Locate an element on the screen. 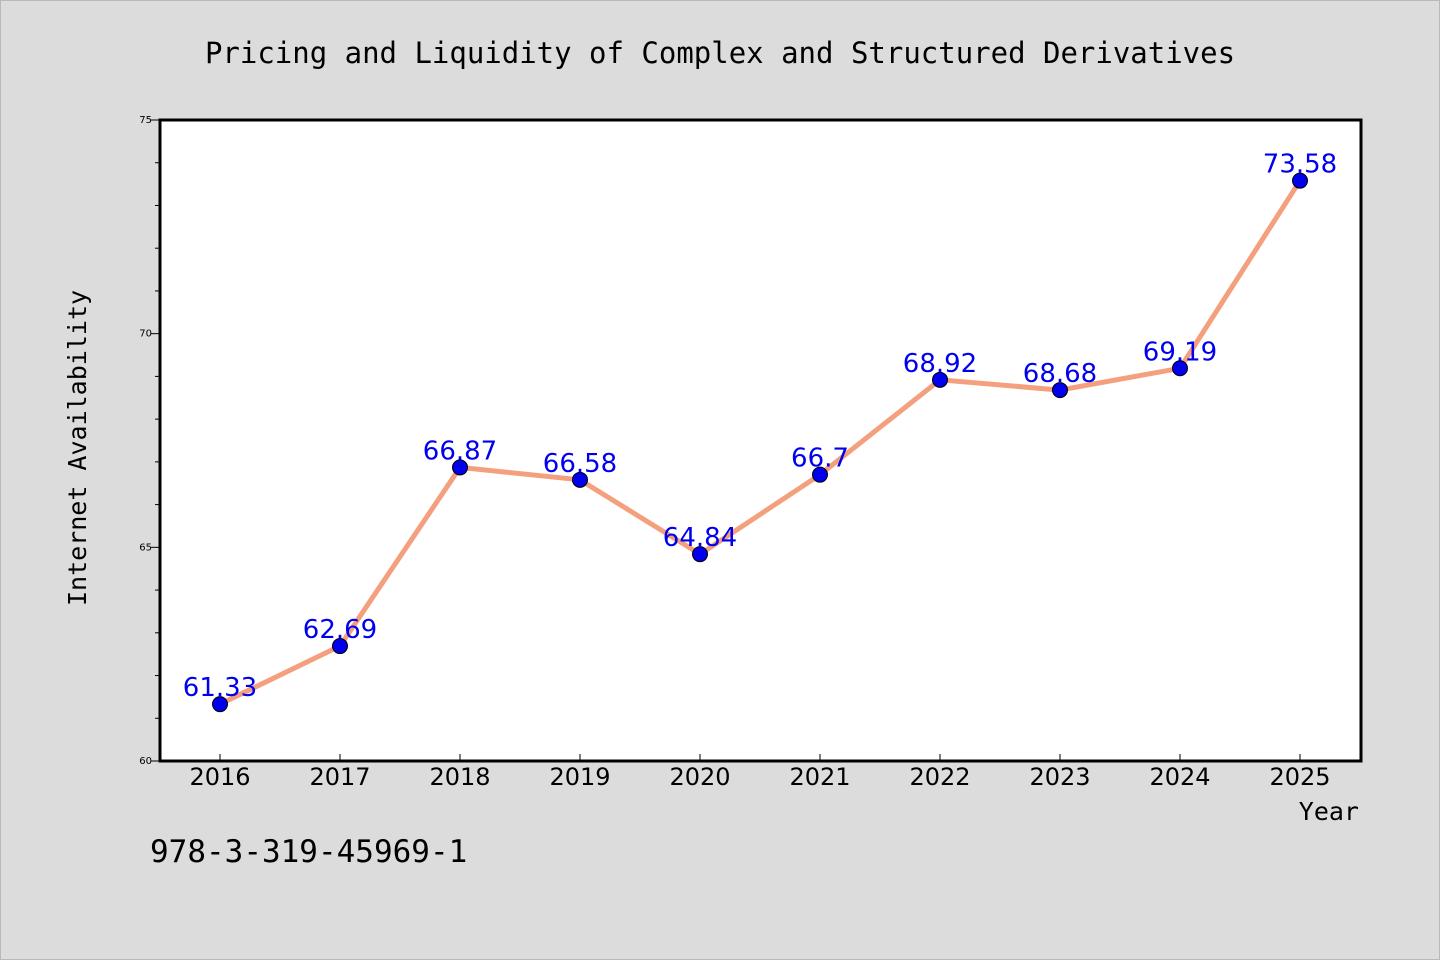 This screenshot has height=960, width=1440. x-tick-label: 2017 is located at coordinates (339, 777).